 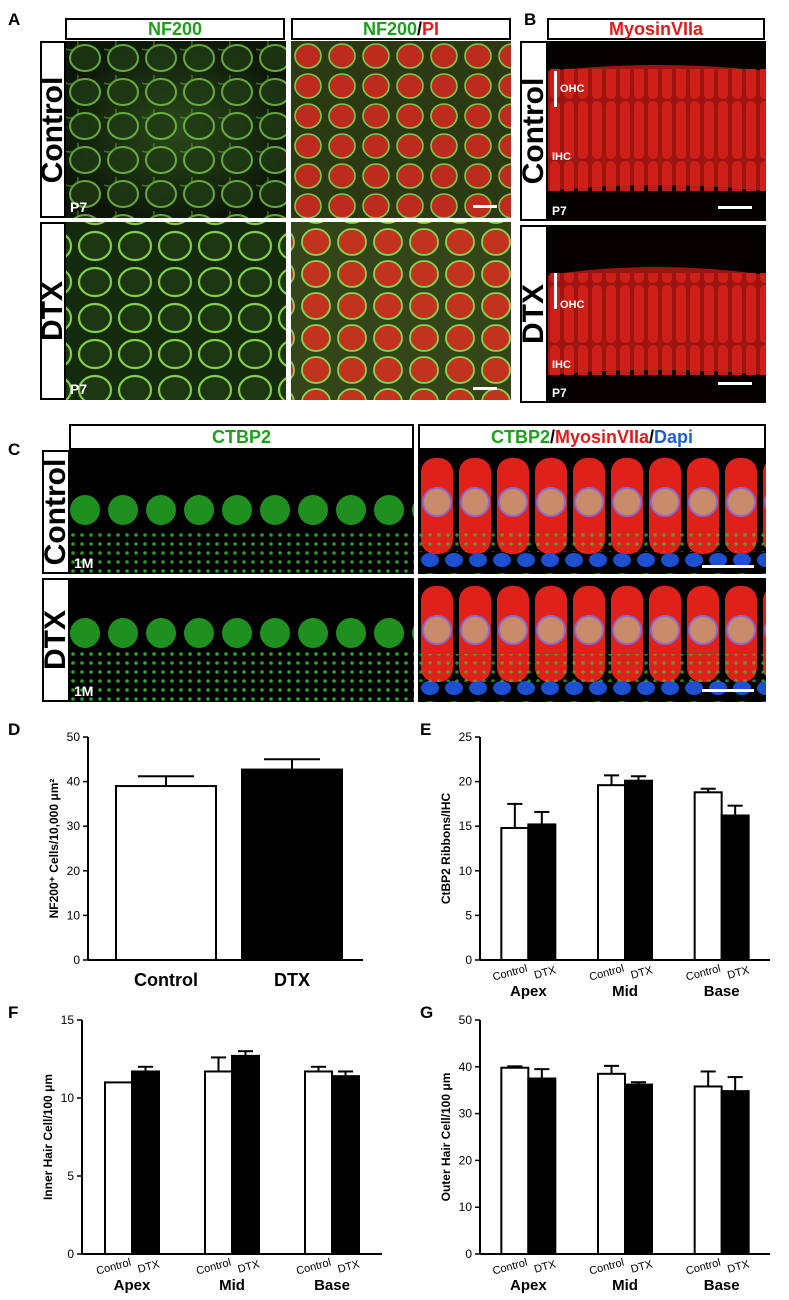 I want to click on neuron-texture, so click(x=176, y=129).